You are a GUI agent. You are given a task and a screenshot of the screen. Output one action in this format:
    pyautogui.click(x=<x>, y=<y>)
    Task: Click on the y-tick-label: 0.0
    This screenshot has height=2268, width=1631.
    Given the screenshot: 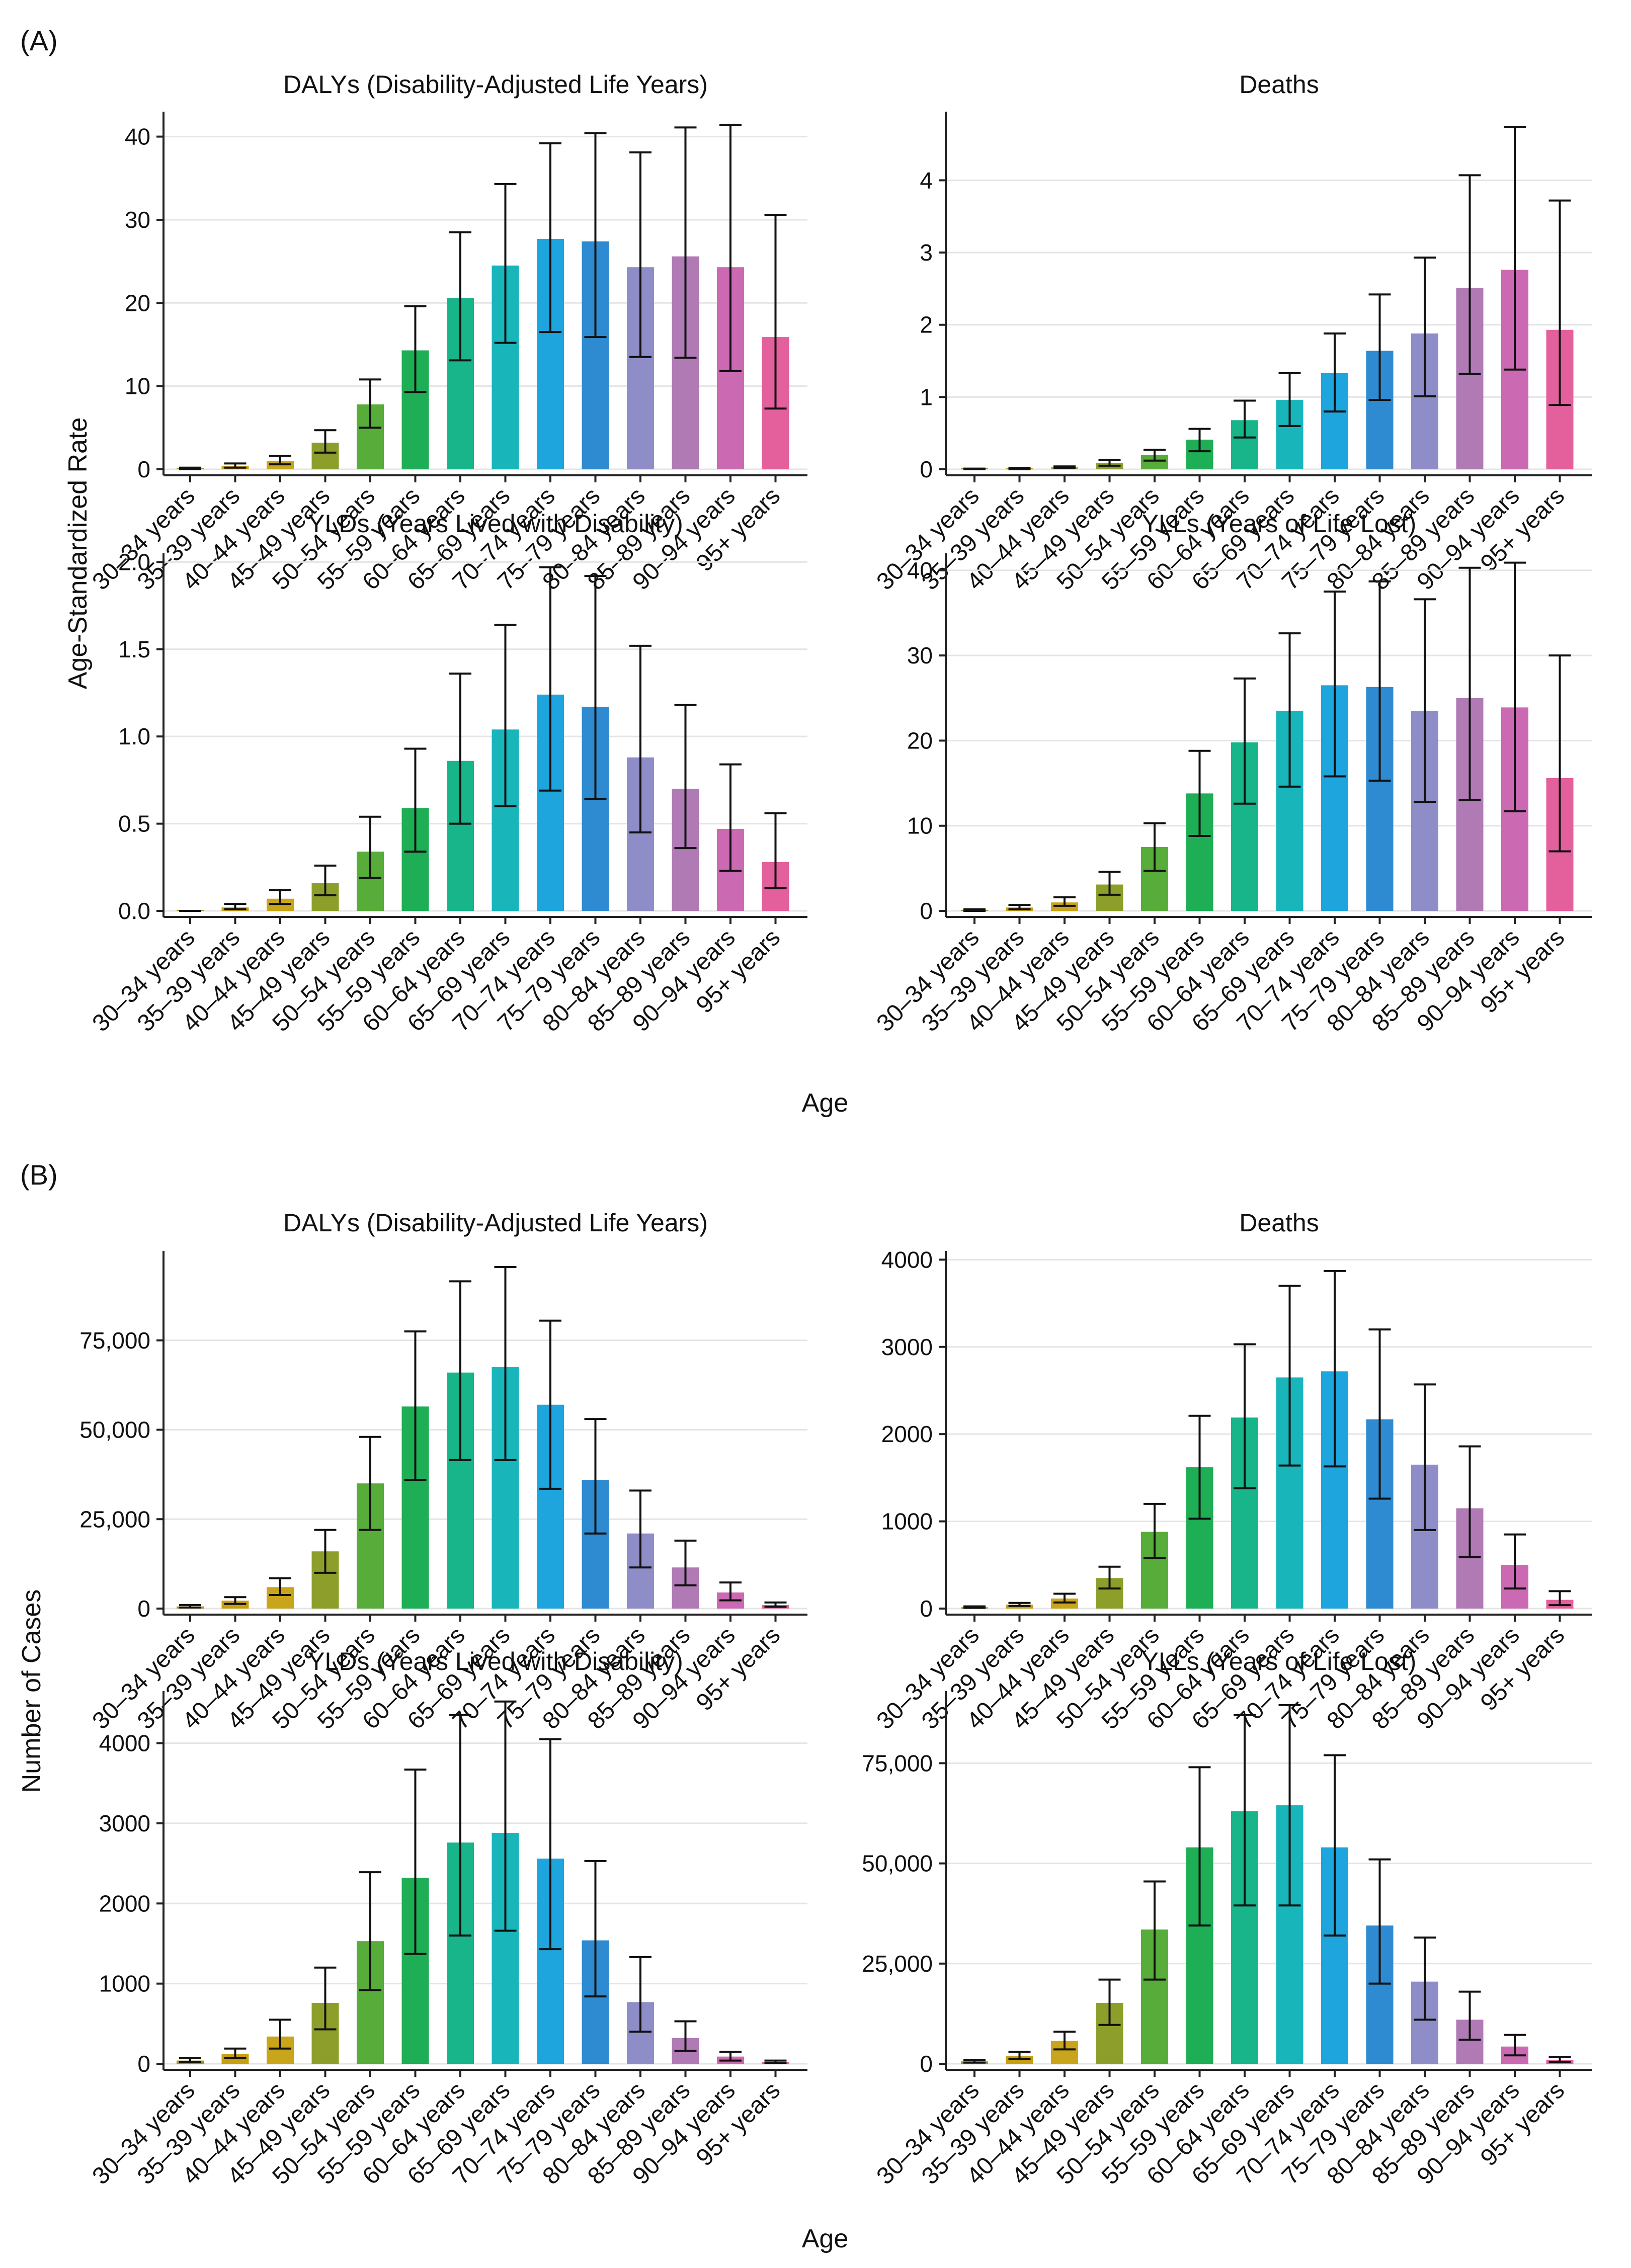 What is the action you would take?
    pyautogui.click(x=134, y=911)
    